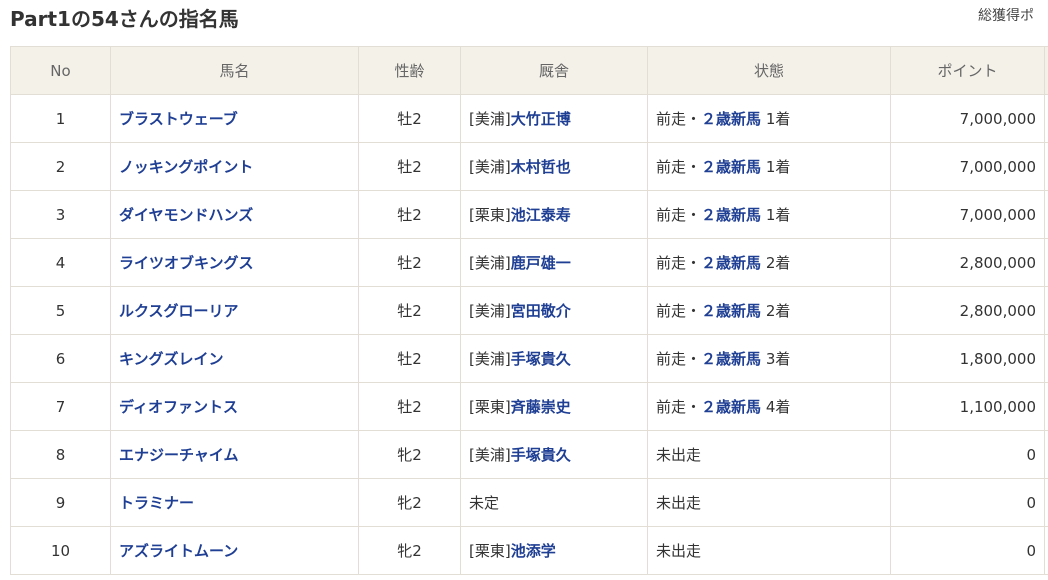 The height and width of the screenshot is (580, 1048). Describe the element at coordinates (60, 406) in the screenshot. I see `row-no: 7` at that location.